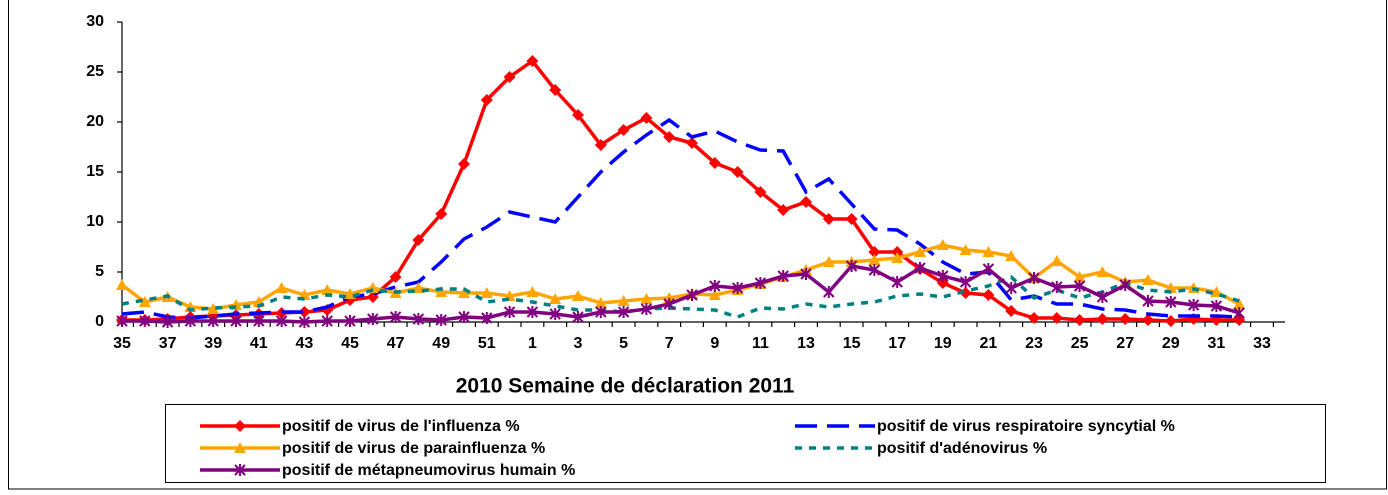 Image resolution: width=1388 pixels, height=495 pixels. What do you see at coordinates (95, 21) in the screenshot?
I see `y-tick-label: 30` at bounding box center [95, 21].